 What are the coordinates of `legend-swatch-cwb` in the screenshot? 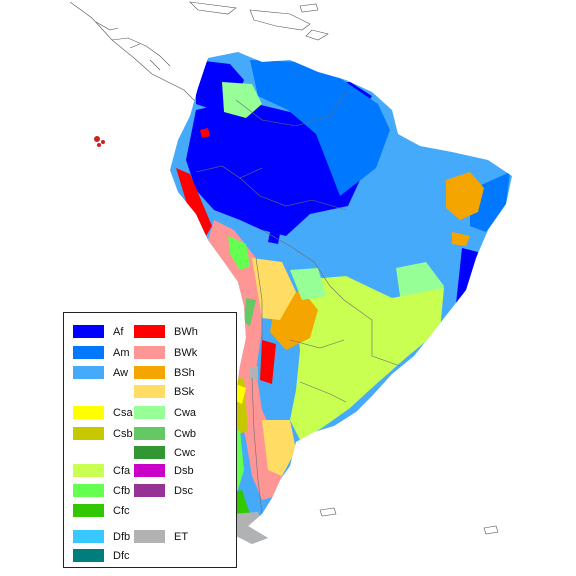 It's located at (149, 433).